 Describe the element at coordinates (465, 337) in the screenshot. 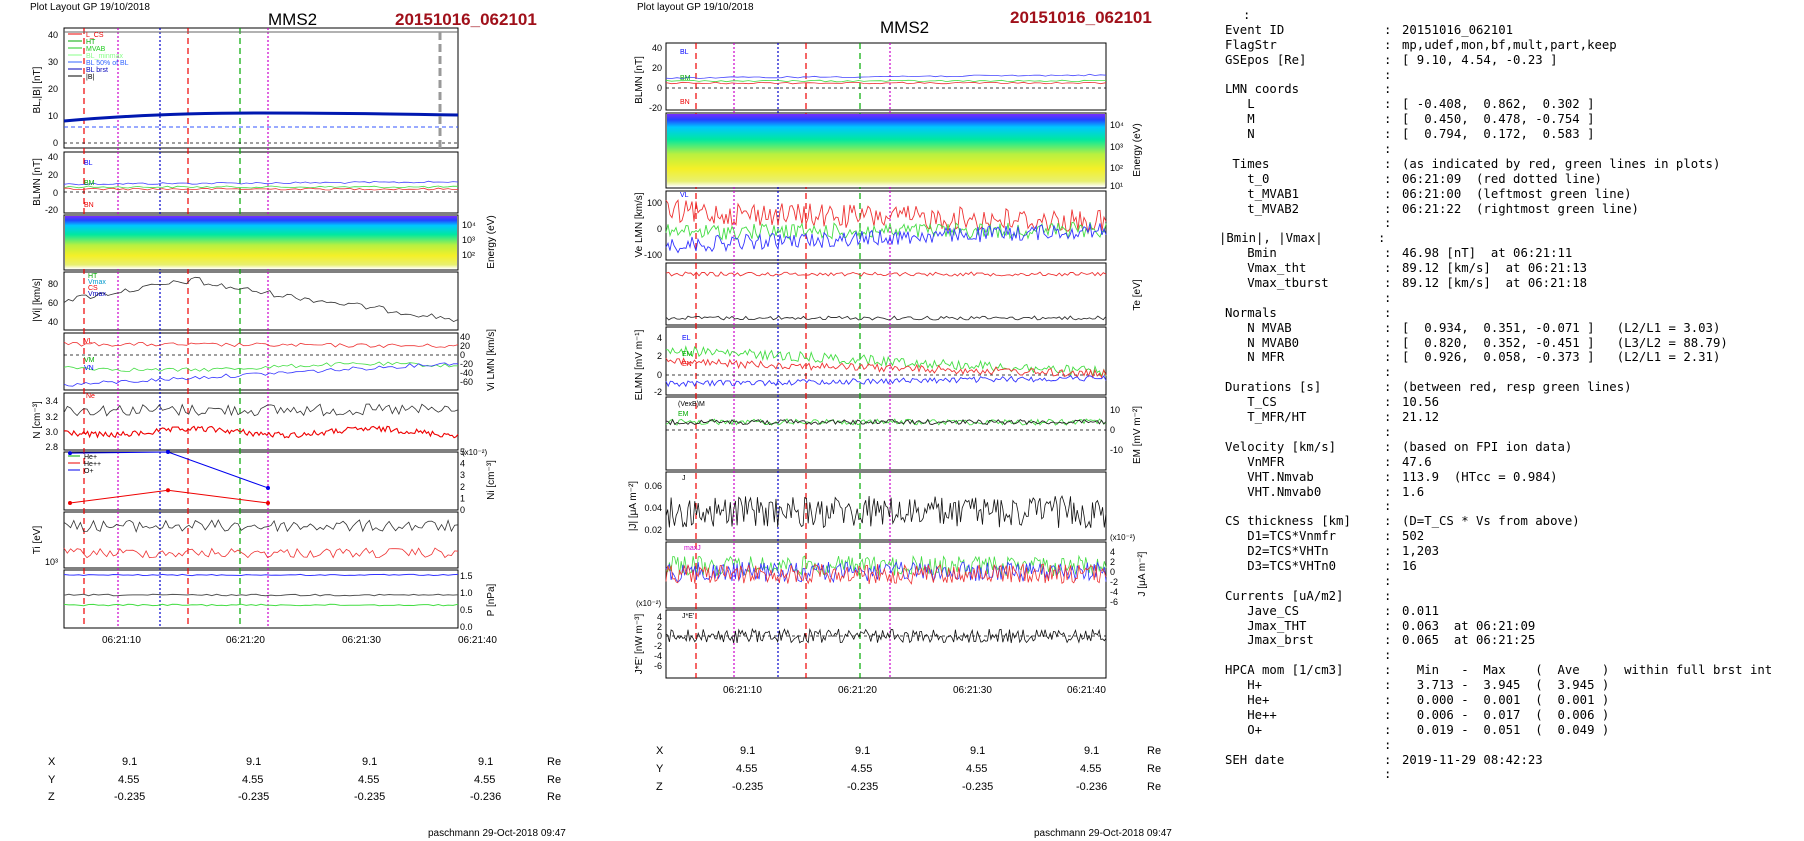

I see `y-tick-label: 40` at that location.